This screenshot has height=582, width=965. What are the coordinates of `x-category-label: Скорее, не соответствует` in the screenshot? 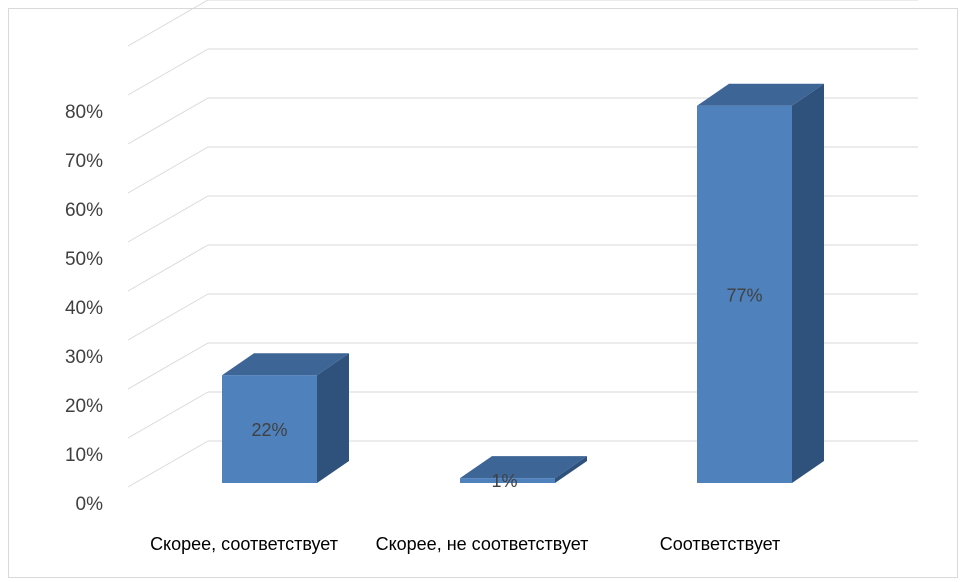 It's located at (482, 544).